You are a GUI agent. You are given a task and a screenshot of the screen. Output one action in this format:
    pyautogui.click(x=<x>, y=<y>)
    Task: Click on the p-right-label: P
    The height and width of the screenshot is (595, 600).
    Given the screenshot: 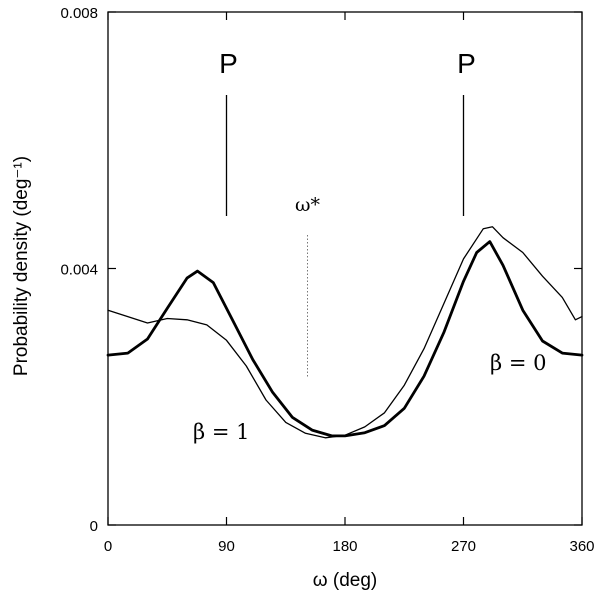 What is the action you would take?
    pyautogui.click(x=466, y=63)
    